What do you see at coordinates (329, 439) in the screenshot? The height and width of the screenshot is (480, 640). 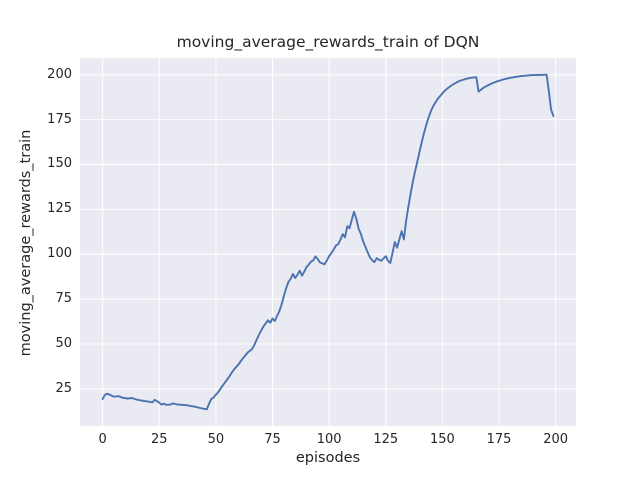 I see `x-tick-label: 100` at bounding box center [329, 439].